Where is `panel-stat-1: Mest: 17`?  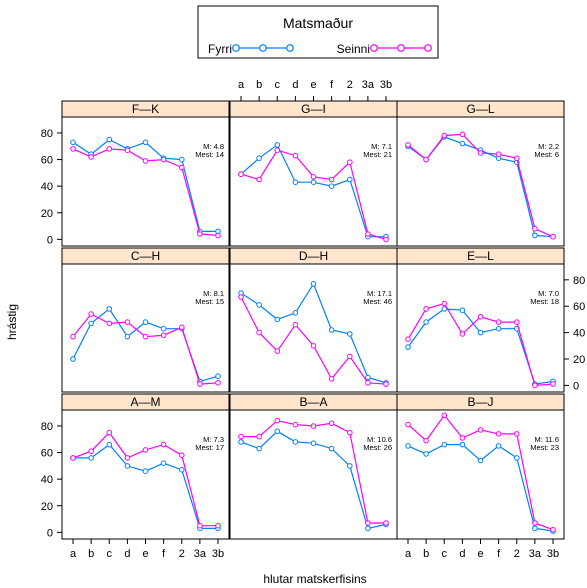 panel-stat-1: Mest: 17 is located at coordinates (209, 447).